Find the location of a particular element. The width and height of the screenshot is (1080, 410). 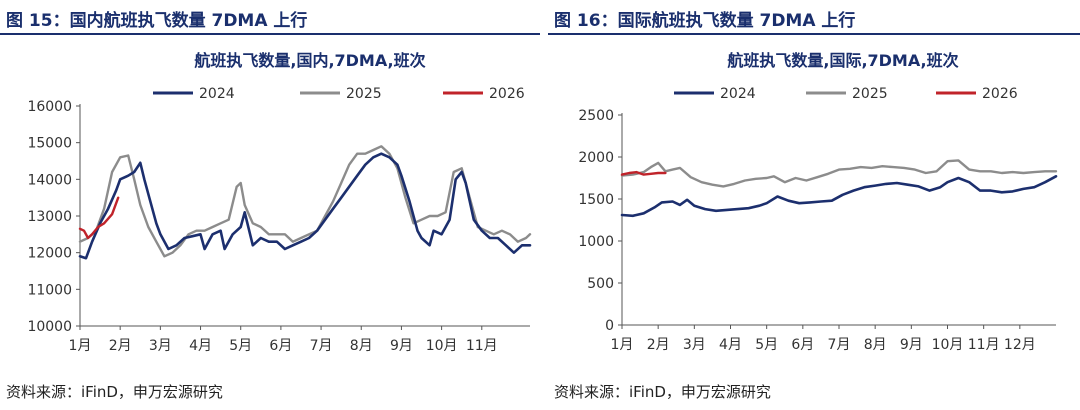

y-tick-label: 16000 is located at coordinates (49, 107).